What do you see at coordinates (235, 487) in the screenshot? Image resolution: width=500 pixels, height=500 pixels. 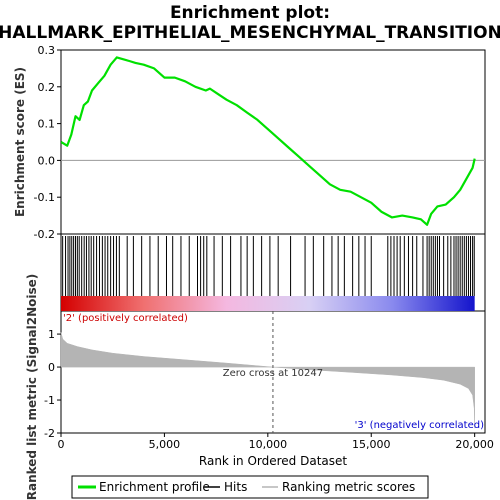 I see `legend-hits-label: Hits` at bounding box center [235, 487].